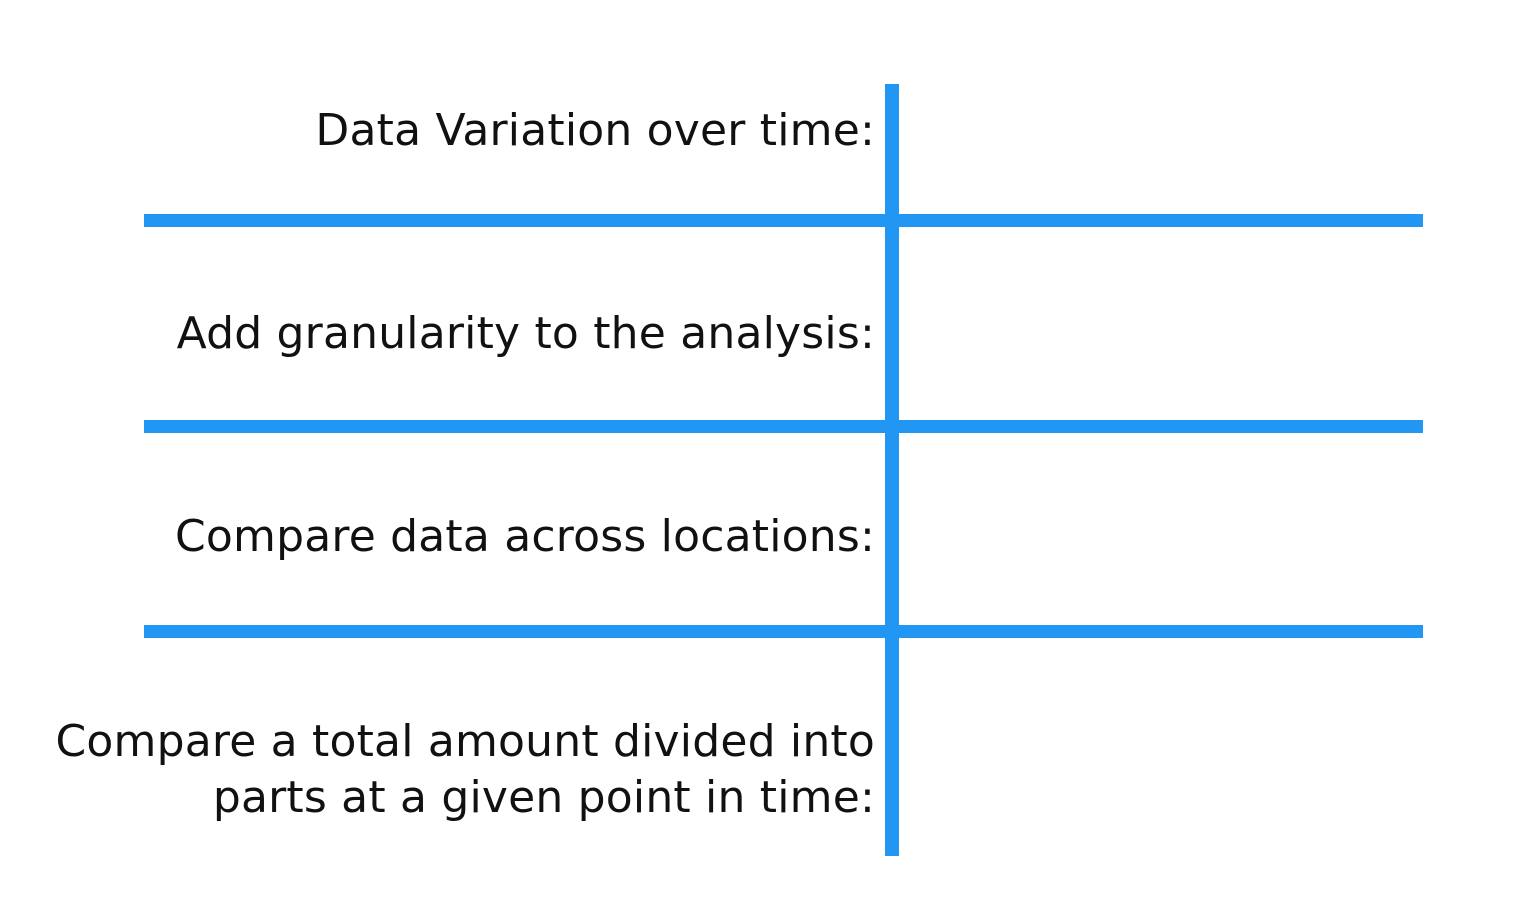 This screenshot has width=1540, height=904. What do you see at coordinates (543, 797) in the screenshot?
I see `row-label-4-text-line-2: parts at a given point in time:` at bounding box center [543, 797].